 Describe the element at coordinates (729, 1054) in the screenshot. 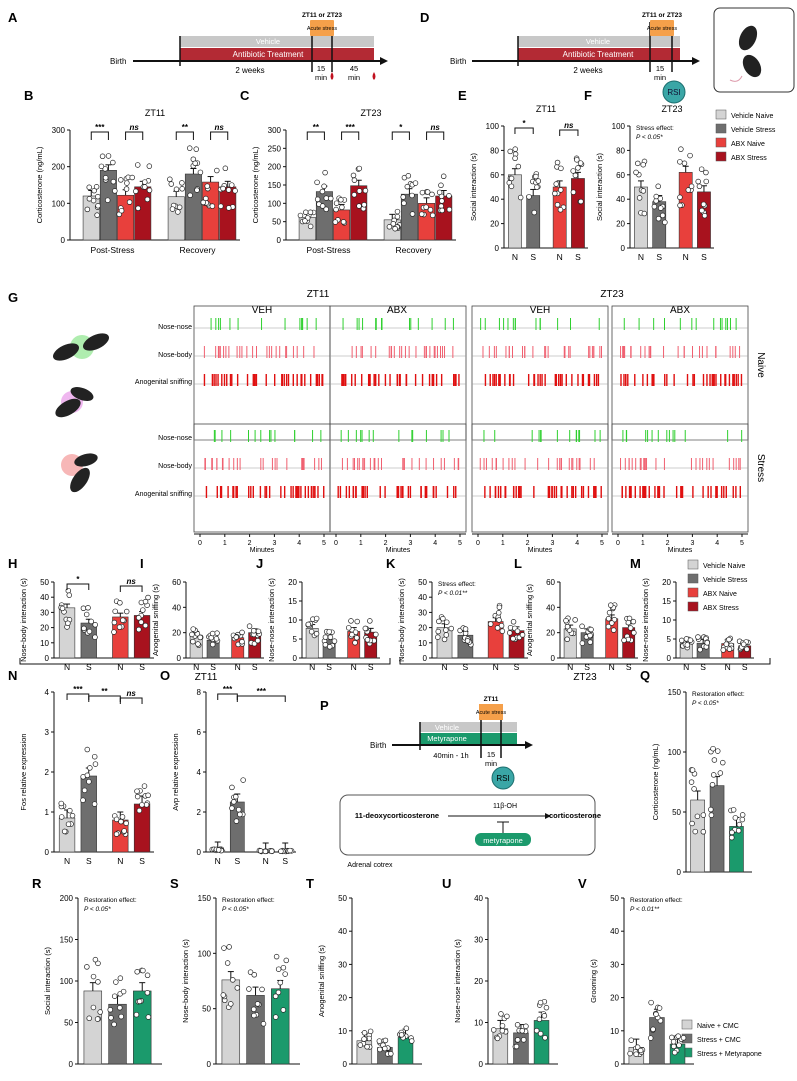

I see `legend-label: Stress + Metyrapone` at that location.